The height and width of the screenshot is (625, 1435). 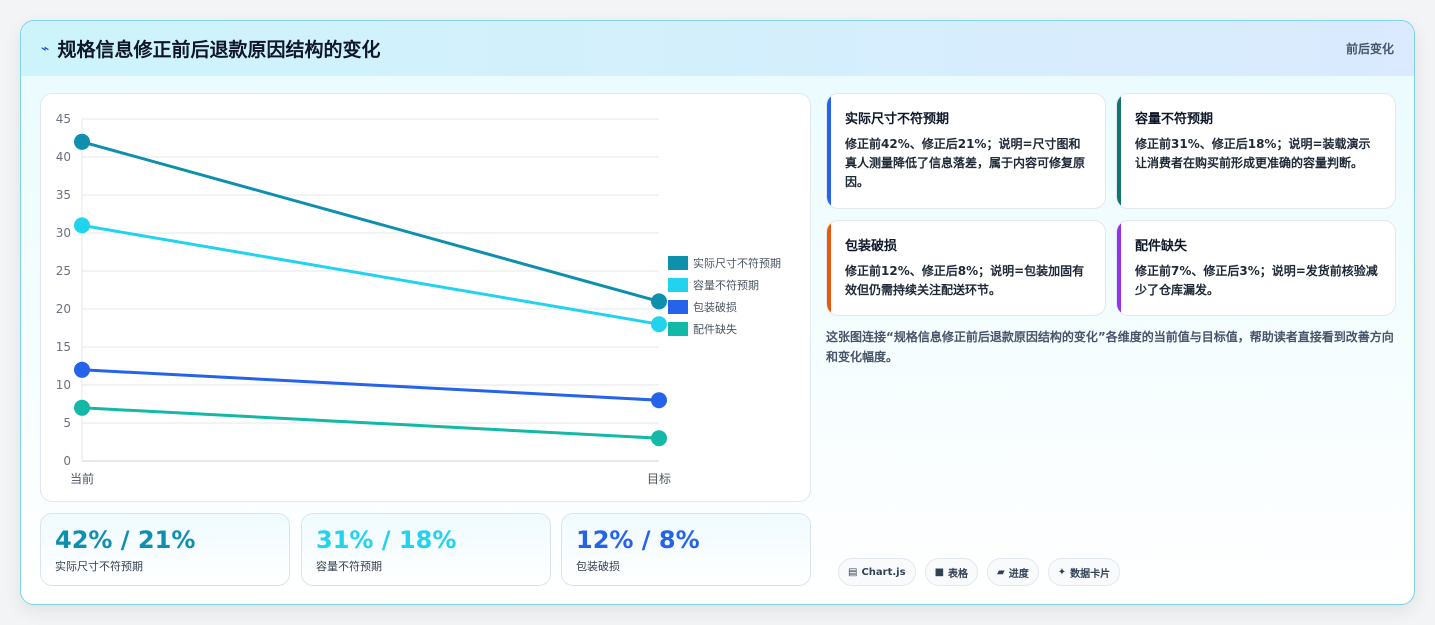 What do you see at coordinates (715, 307) in the screenshot?
I see `legend-label: 包装破损` at bounding box center [715, 307].